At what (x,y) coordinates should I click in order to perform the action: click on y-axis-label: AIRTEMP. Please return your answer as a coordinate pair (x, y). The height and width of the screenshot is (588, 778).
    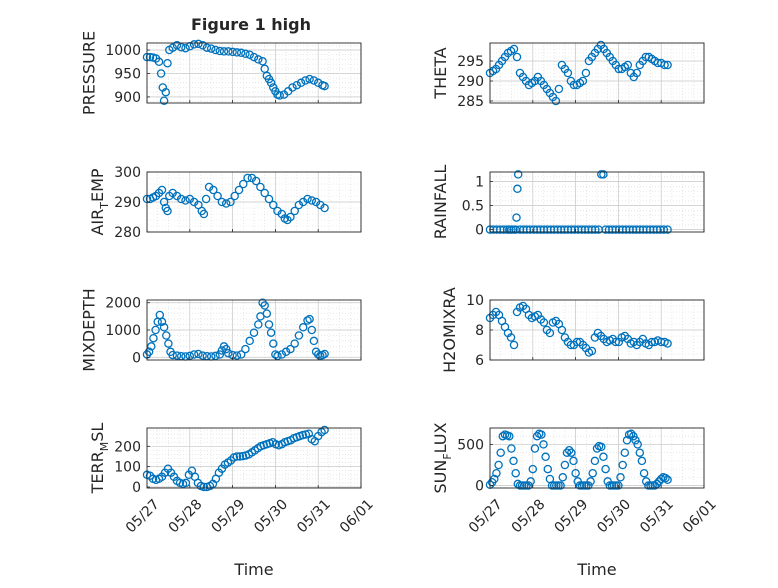
    Looking at the image, I should click on (99, 201).